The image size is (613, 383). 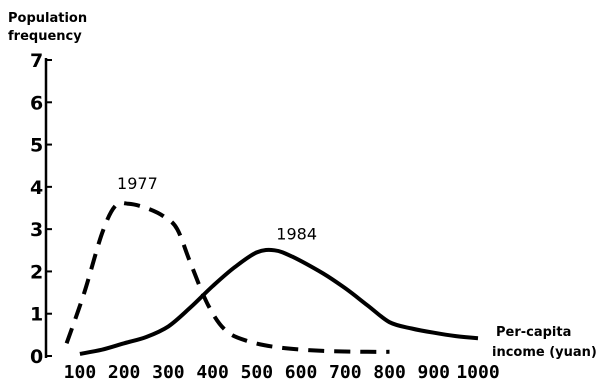 I want to click on y-tick-label: 5, so click(x=36, y=146).